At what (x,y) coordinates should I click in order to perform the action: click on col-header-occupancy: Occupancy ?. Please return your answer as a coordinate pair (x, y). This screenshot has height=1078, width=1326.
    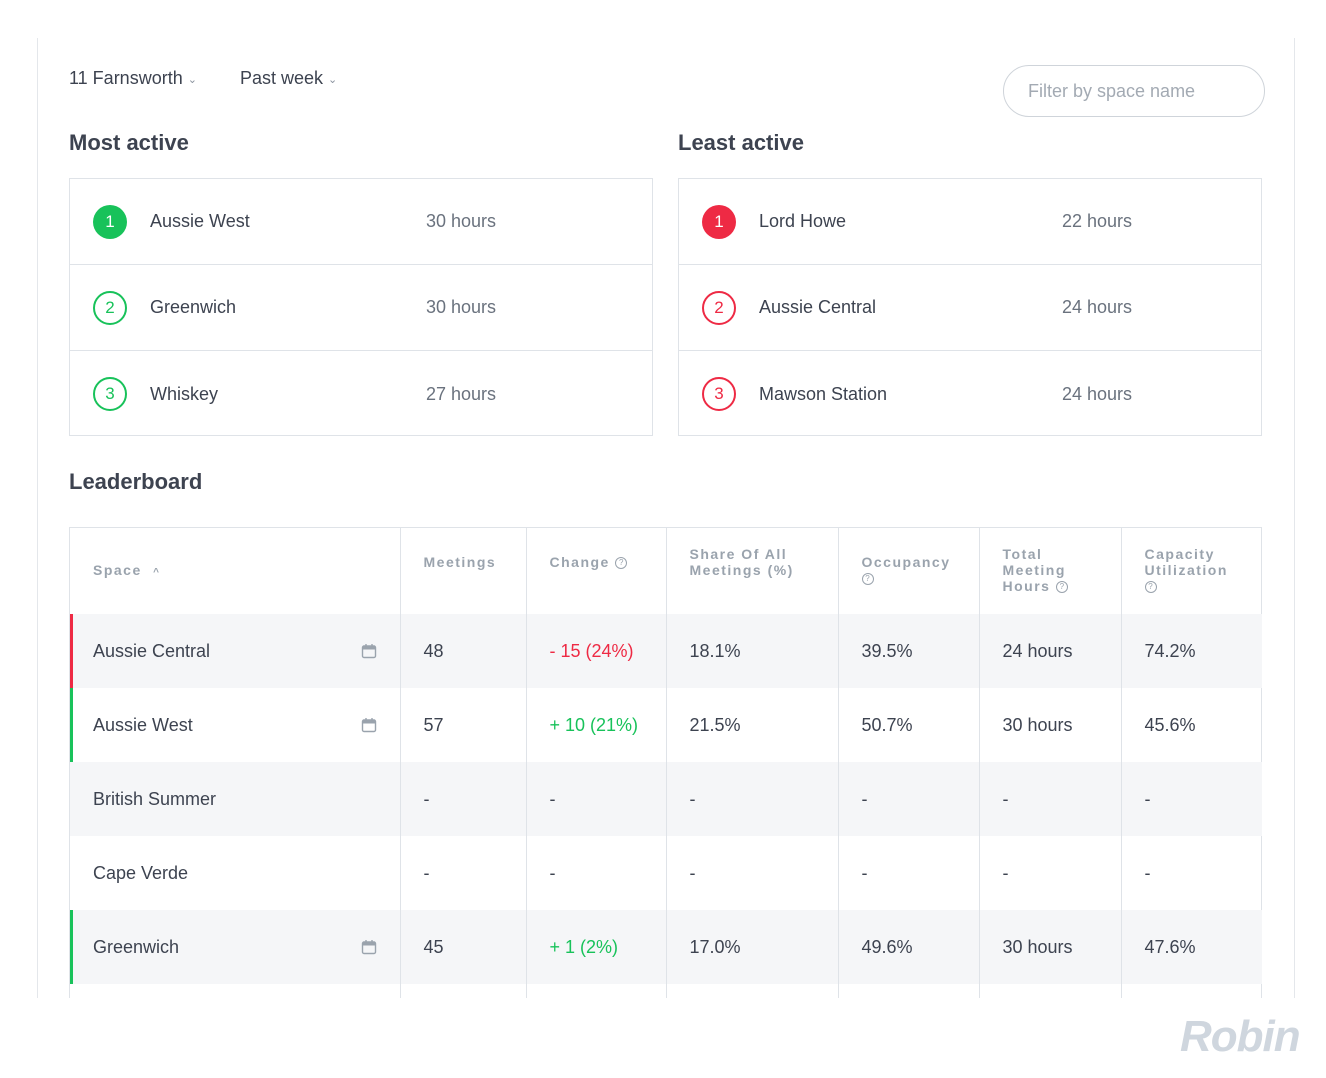
    Looking at the image, I should click on (909, 571).